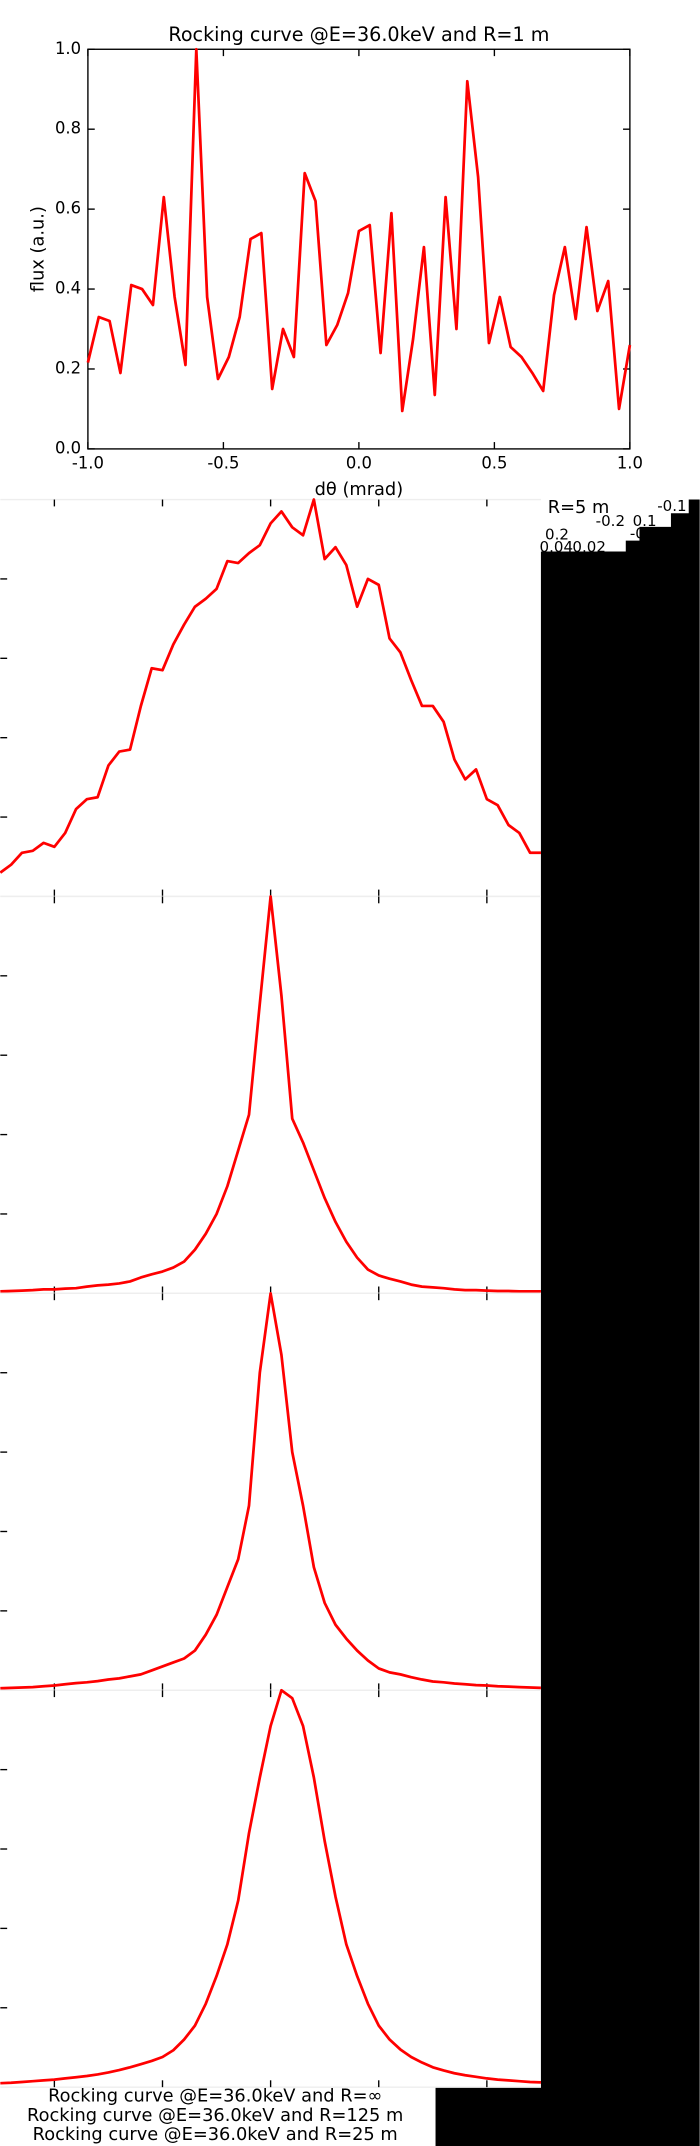  Describe the element at coordinates (68, 48) in the screenshot. I see `y-tick-label: 1.0` at that location.